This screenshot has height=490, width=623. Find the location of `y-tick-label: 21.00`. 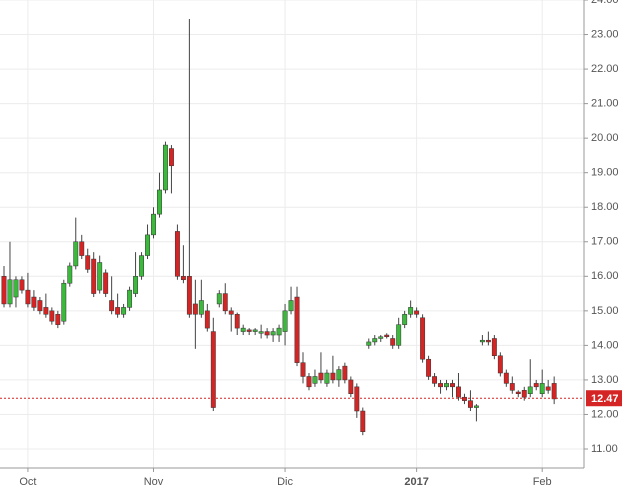

y-tick-label: 21.00 is located at coordinates (605, 104).